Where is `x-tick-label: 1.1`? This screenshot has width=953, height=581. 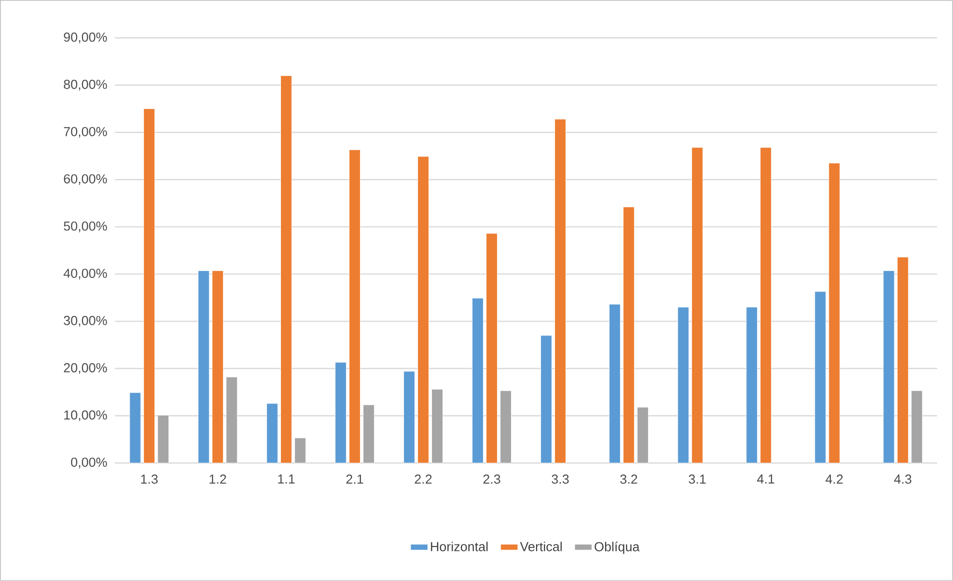
x-tick-label: 1.1 is located at coordinates (286, 479).